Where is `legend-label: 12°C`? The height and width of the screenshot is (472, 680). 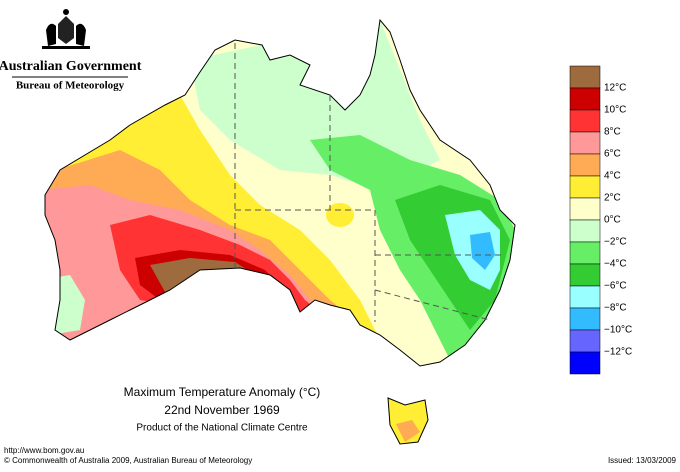 legend-label: 12°C is located at coordinates (615, 88).